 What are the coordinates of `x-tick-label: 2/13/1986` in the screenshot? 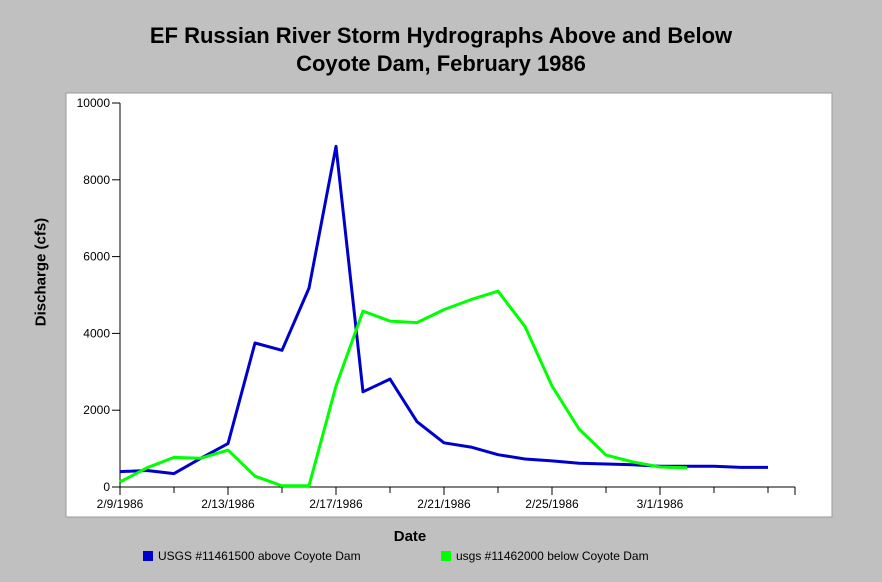 It's located at (228, 504).